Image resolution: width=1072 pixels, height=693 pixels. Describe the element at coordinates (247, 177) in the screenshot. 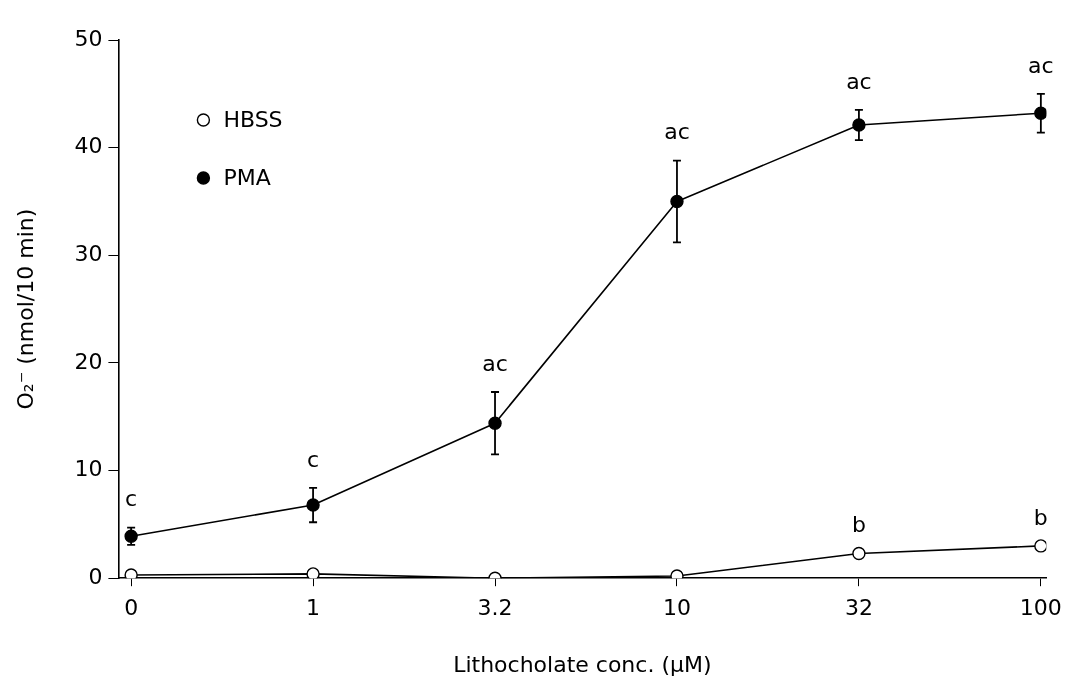

I see `legend-label: PMA` at that location.